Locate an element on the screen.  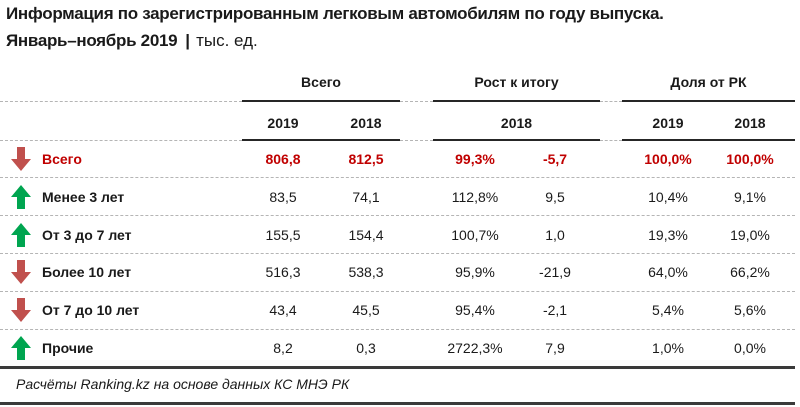
group-header-total: Всего is located at coordinates (321, 82).